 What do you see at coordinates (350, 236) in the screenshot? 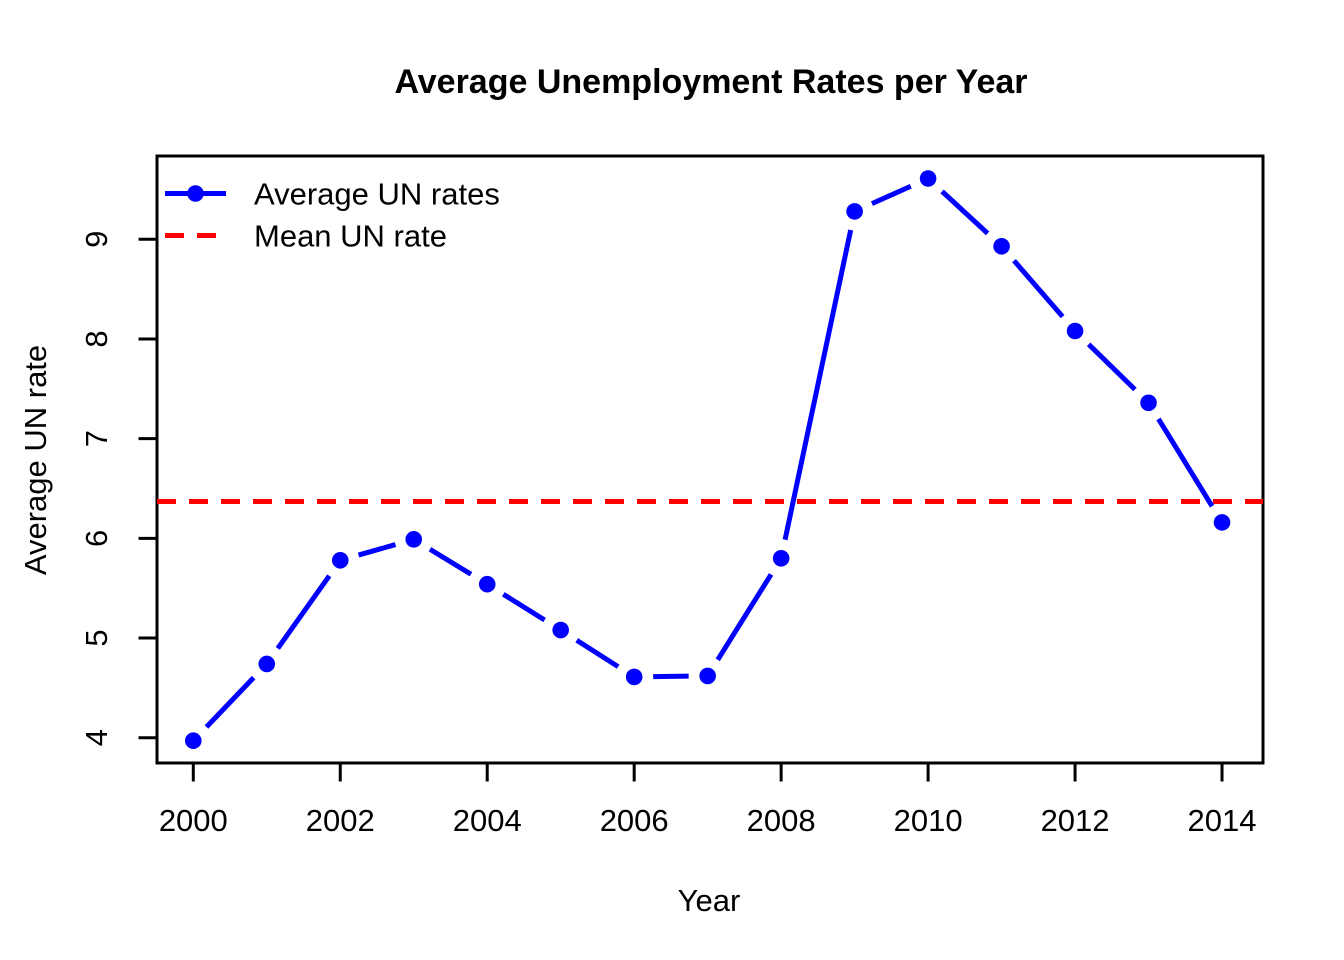
I see `legend-label-mean-un-rate: Mean UN rate` at bounding box center [350, 236].